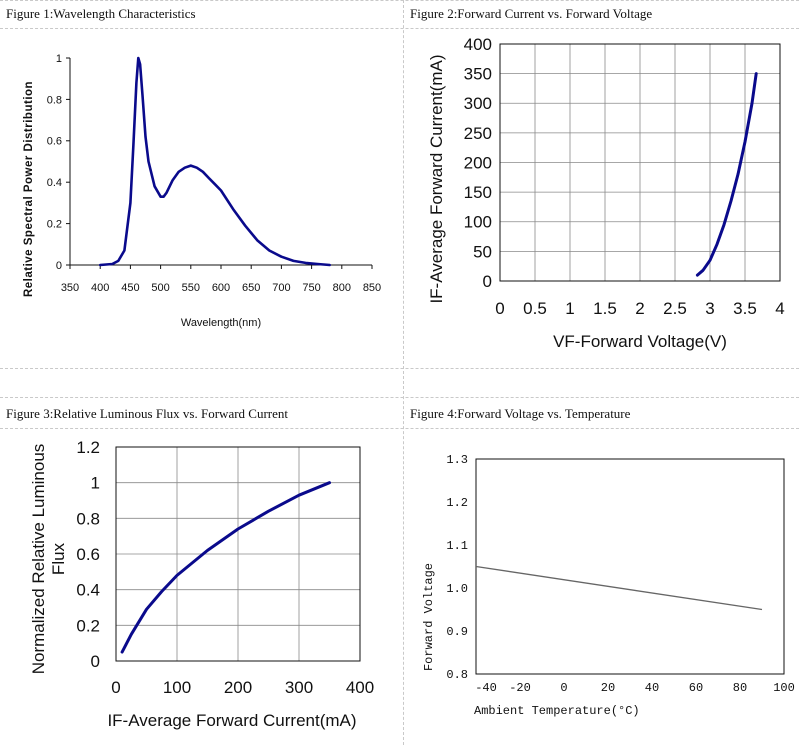 The height and width of the screenshot is (745, 799). Describe the element at coordinates (779, 308) in the screenshot. I see `fig2-xtick-label-8: 4` at that location.